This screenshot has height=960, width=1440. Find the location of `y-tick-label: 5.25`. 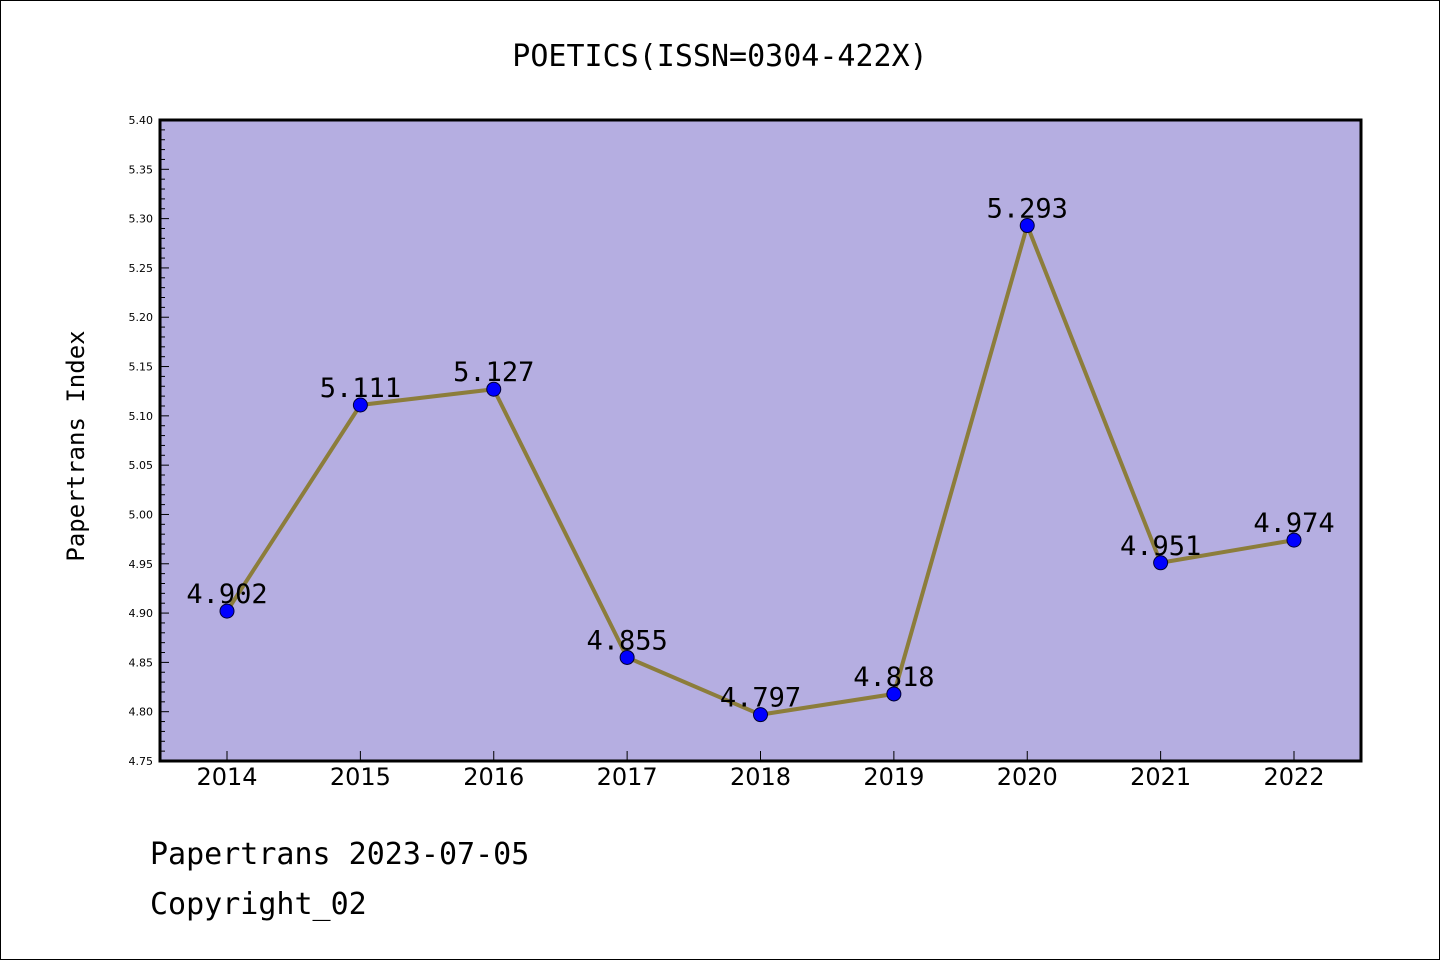

y-tick-label: 5.25 is located at coordinates (141, 268).